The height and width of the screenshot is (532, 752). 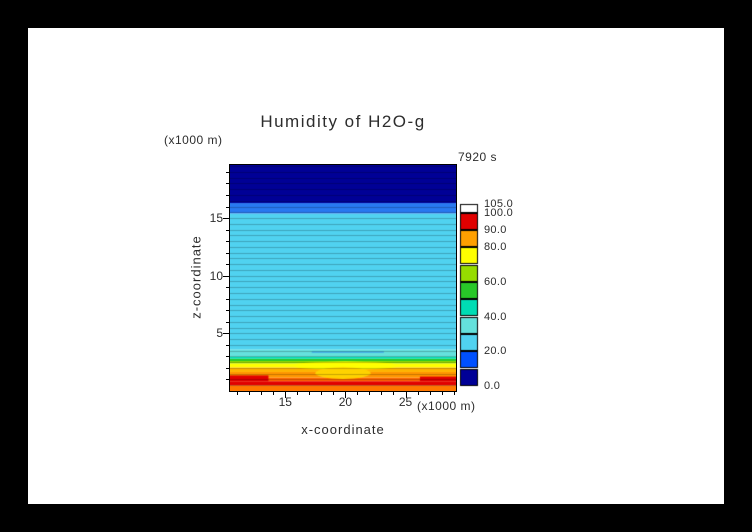 What do you see at coordinates (499, 204) in the screenshot?
I see `colorbar-tick-label: 105.0` at bounding box center [499, 204].